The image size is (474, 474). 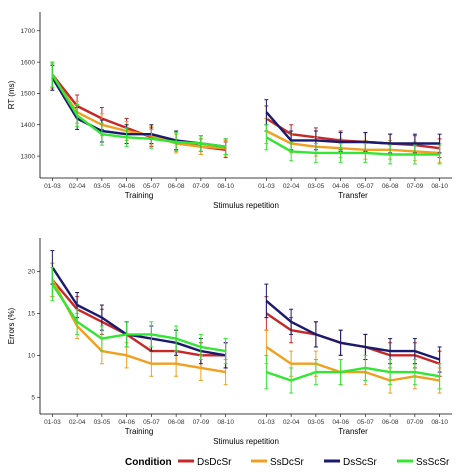 I want to click on y-tick-label: 1500, so click(x=28, y=94).